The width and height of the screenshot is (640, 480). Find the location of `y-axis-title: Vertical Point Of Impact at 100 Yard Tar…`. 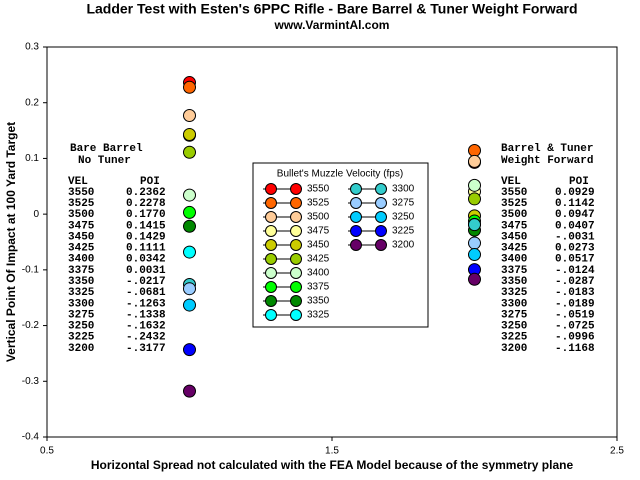

y-axis-title: Vertical Point Of Impact at 100 Yard Tar… is located at coordinates (11, 242).